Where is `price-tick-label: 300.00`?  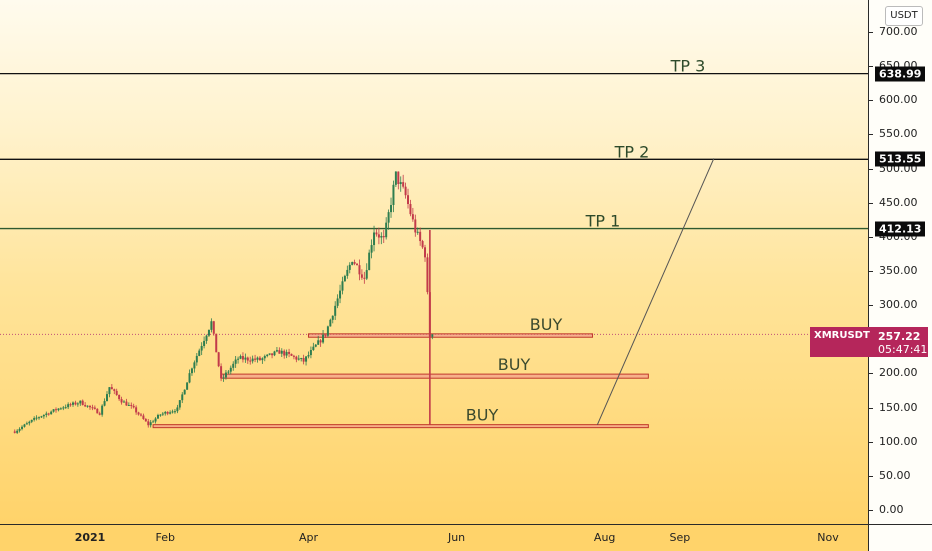 price-tick-label: 300.00 is located at coordinates (898, 305).